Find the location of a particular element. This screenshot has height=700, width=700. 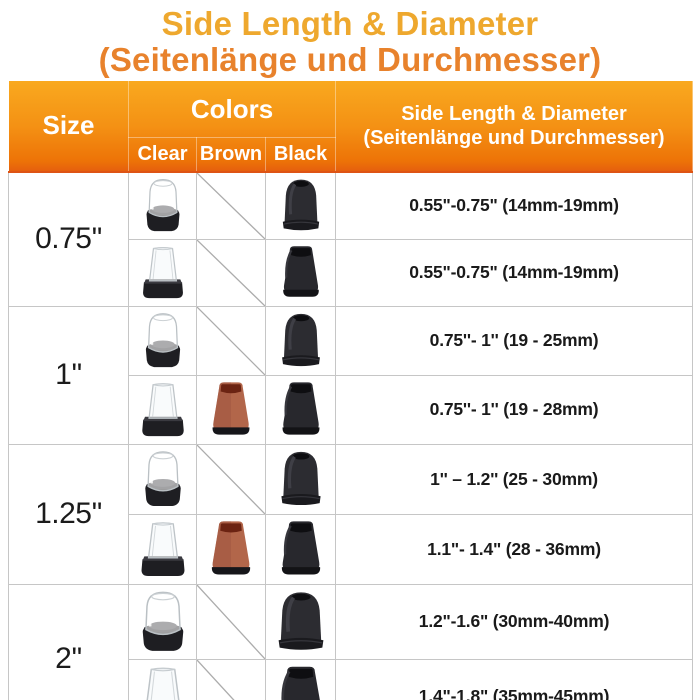

measurement-value: 1'' – 1.2'' (25 - 30mm) is located at coordinates (514, 479).